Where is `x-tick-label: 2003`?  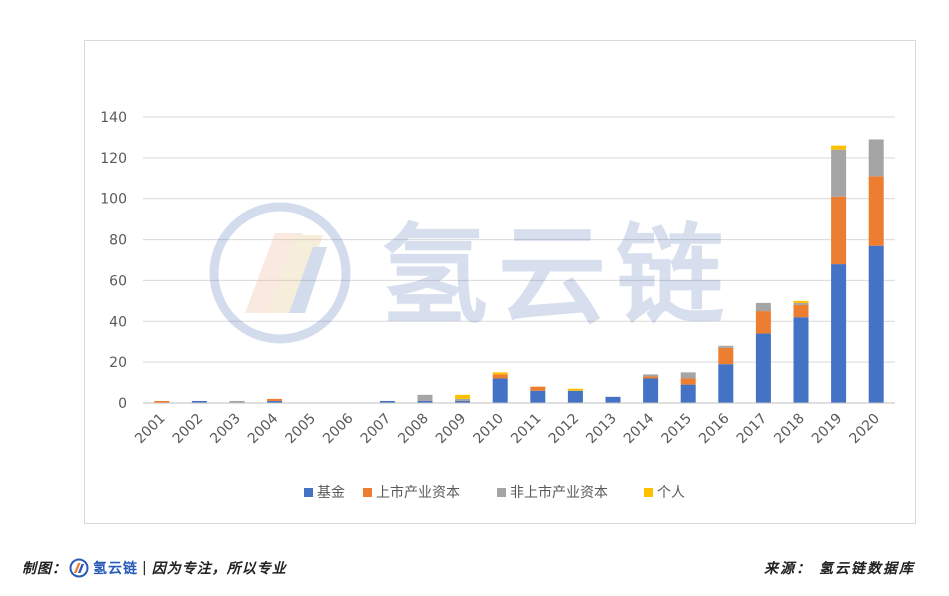 x-tick-label: 2003 is located at coordinates (225, 429).